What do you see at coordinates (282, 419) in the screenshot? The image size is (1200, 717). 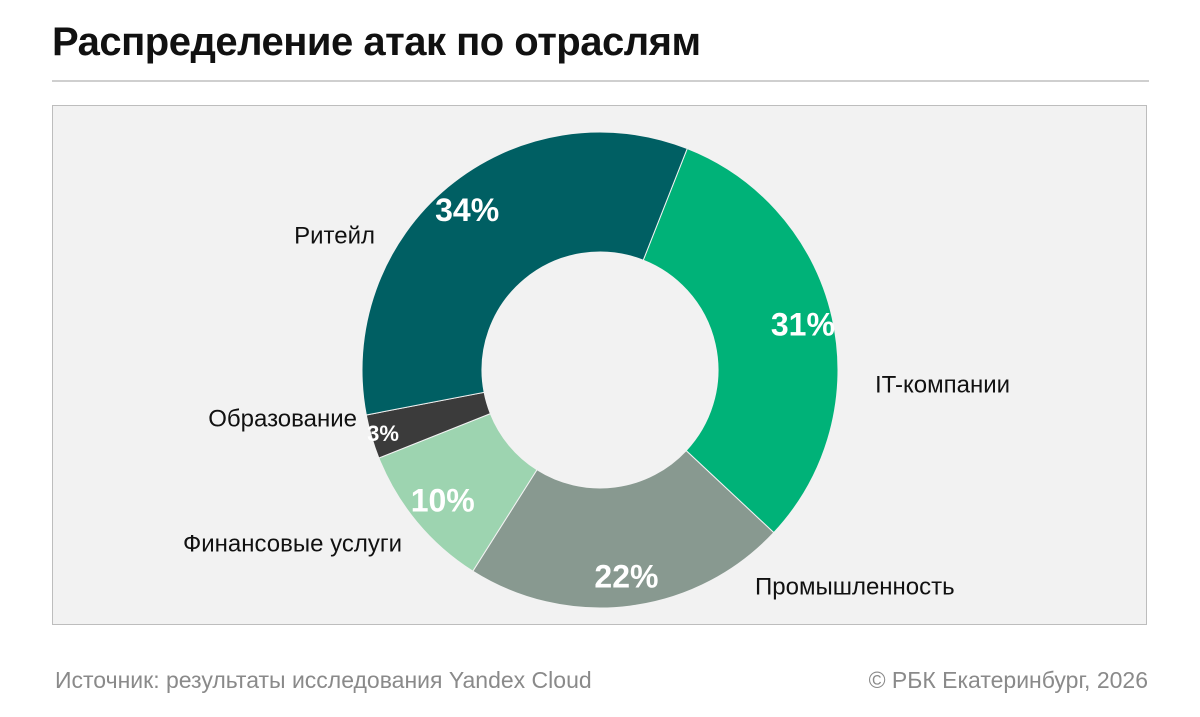 I see `category-label-3: Образование` at bounding box center [282, 419].